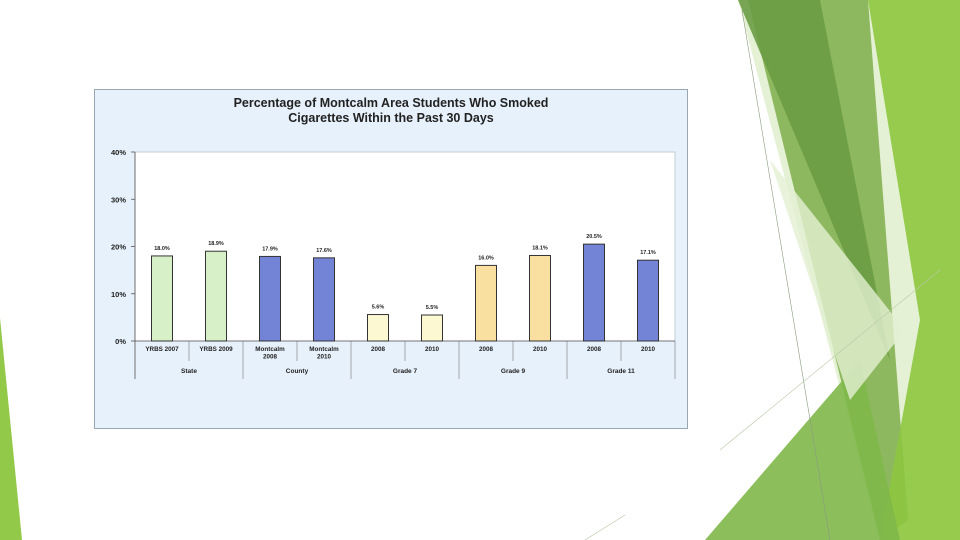 The height and width of the screenshot is (540, 960). Describe the element at coordinates (324, 251) in the screenshot. I see `bar-value-label: 17.6%` at that location.